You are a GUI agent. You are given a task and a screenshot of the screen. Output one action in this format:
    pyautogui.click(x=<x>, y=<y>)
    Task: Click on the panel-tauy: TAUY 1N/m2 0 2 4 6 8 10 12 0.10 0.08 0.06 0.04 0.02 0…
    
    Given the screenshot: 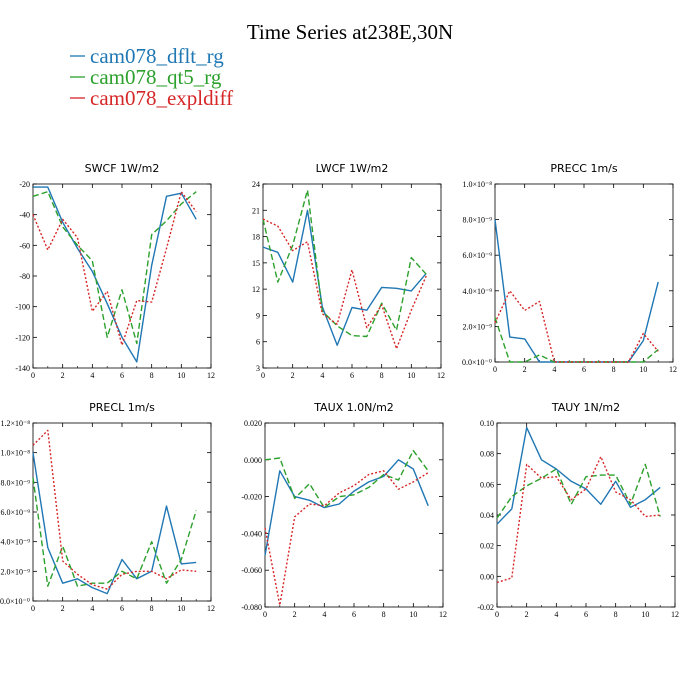 What is the action you would take?
    pyautogui.click(x=578, y=510)
    